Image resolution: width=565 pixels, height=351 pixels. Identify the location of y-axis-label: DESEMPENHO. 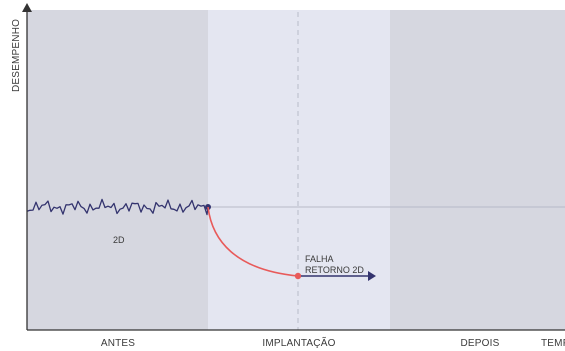
(16, 55).